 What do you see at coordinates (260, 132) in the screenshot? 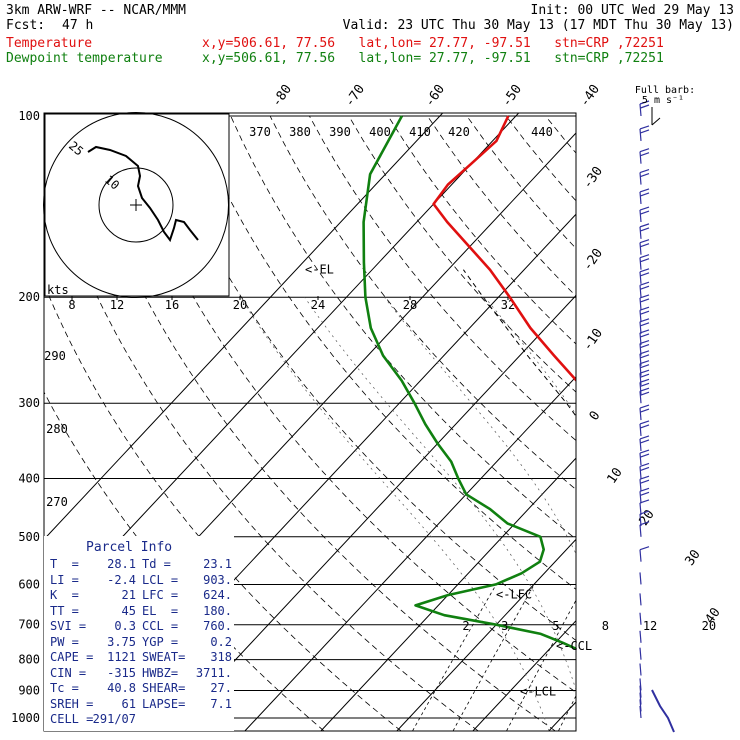
I see `theta-label: 370` at bounding box center [260, 132].